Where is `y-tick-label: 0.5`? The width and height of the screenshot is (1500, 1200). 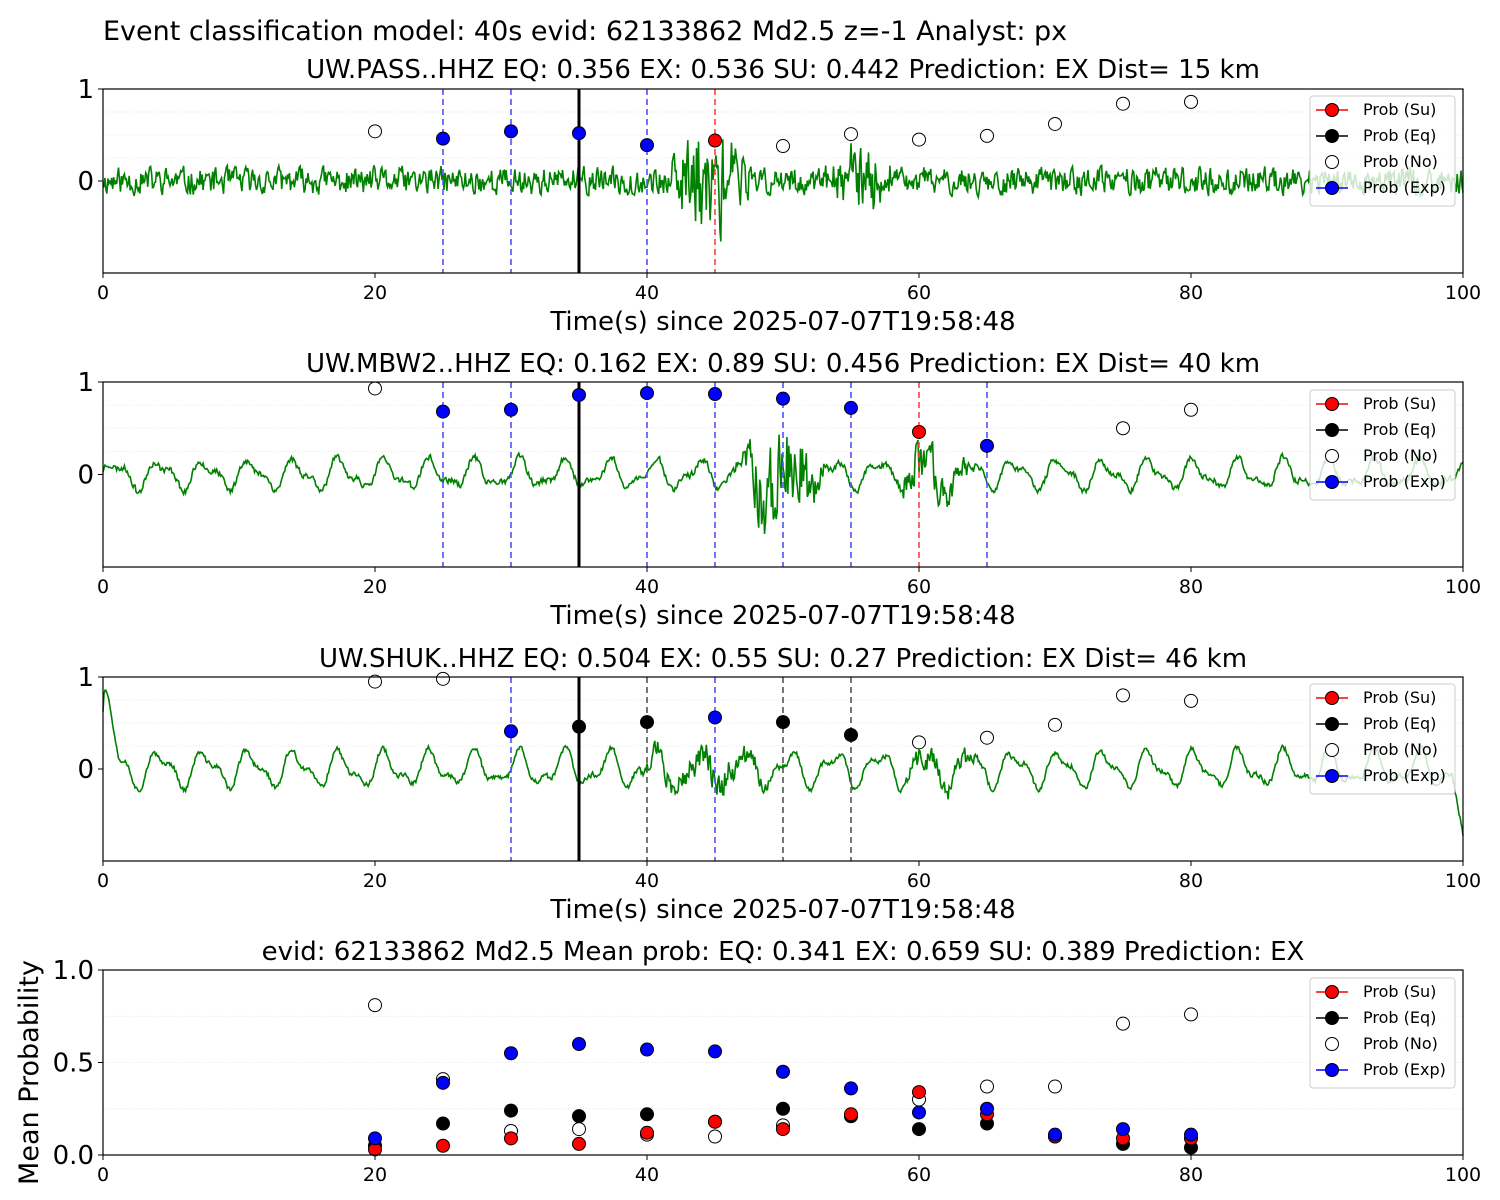
y-tick-label: 0.5 is located at coordinates (73, 1064).